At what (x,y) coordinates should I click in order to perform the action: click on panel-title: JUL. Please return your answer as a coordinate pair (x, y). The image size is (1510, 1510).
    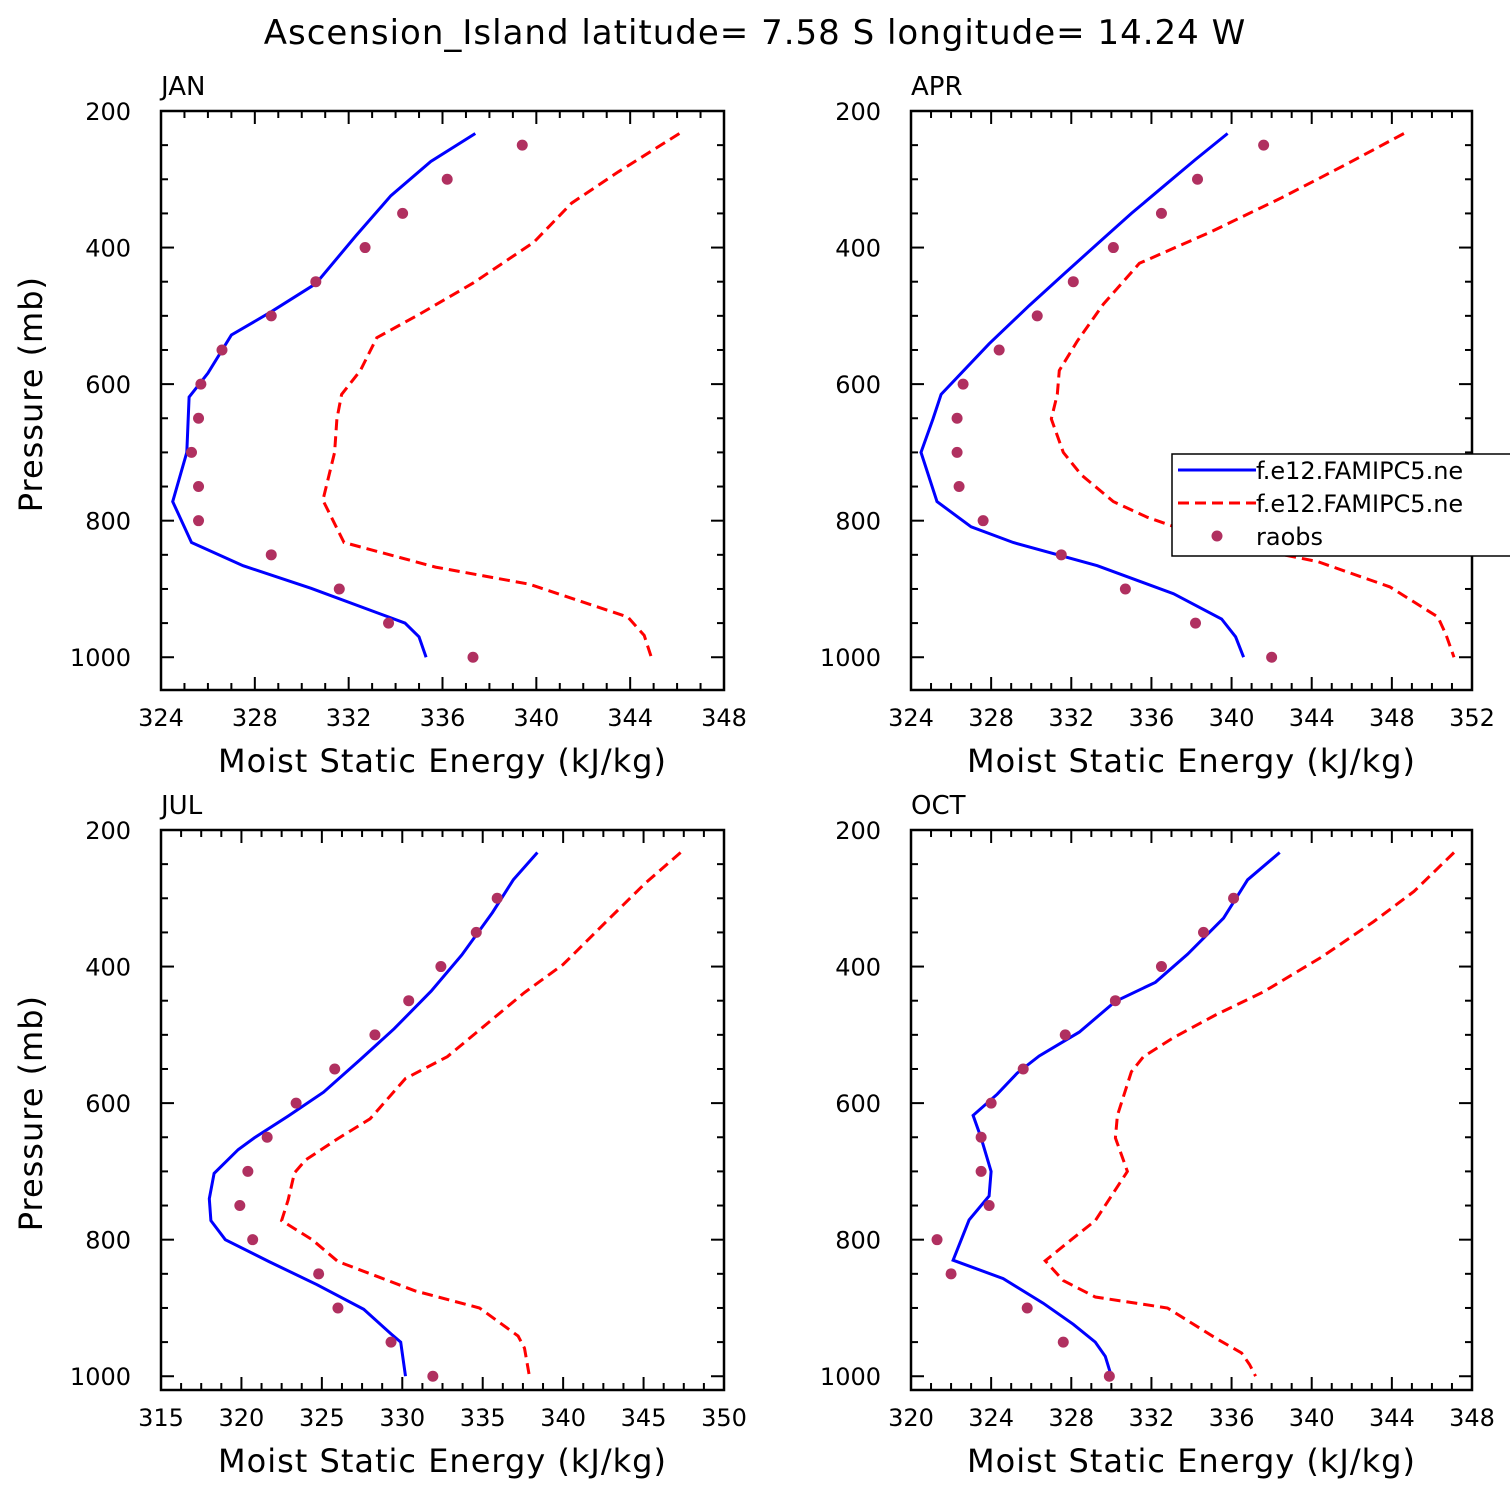
    Looking at the image, I should click on (181, 806).